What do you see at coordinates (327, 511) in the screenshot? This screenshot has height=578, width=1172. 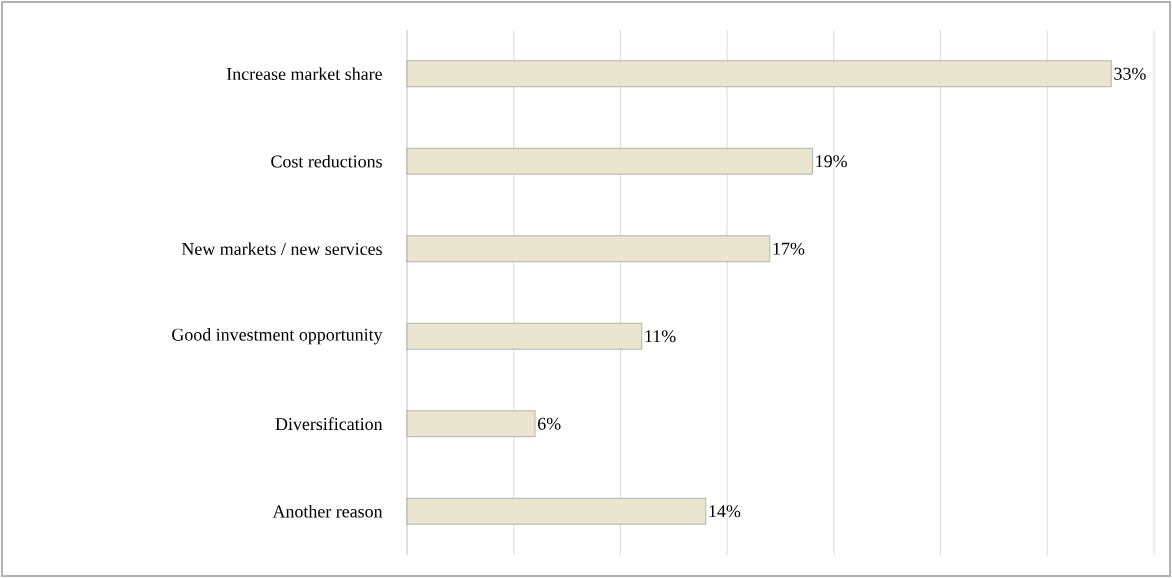 I see `y-tick-label: Another reason` at bounding box center [327, 511].